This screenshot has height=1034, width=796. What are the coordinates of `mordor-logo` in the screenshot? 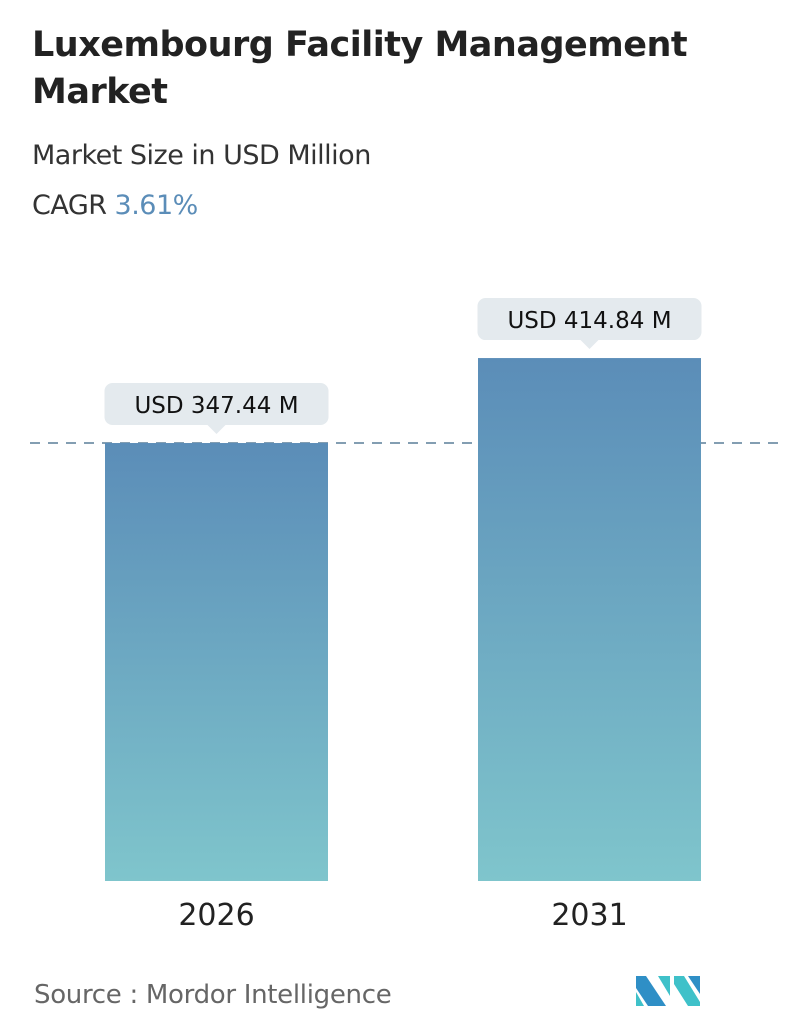 It's located at (668, 991).